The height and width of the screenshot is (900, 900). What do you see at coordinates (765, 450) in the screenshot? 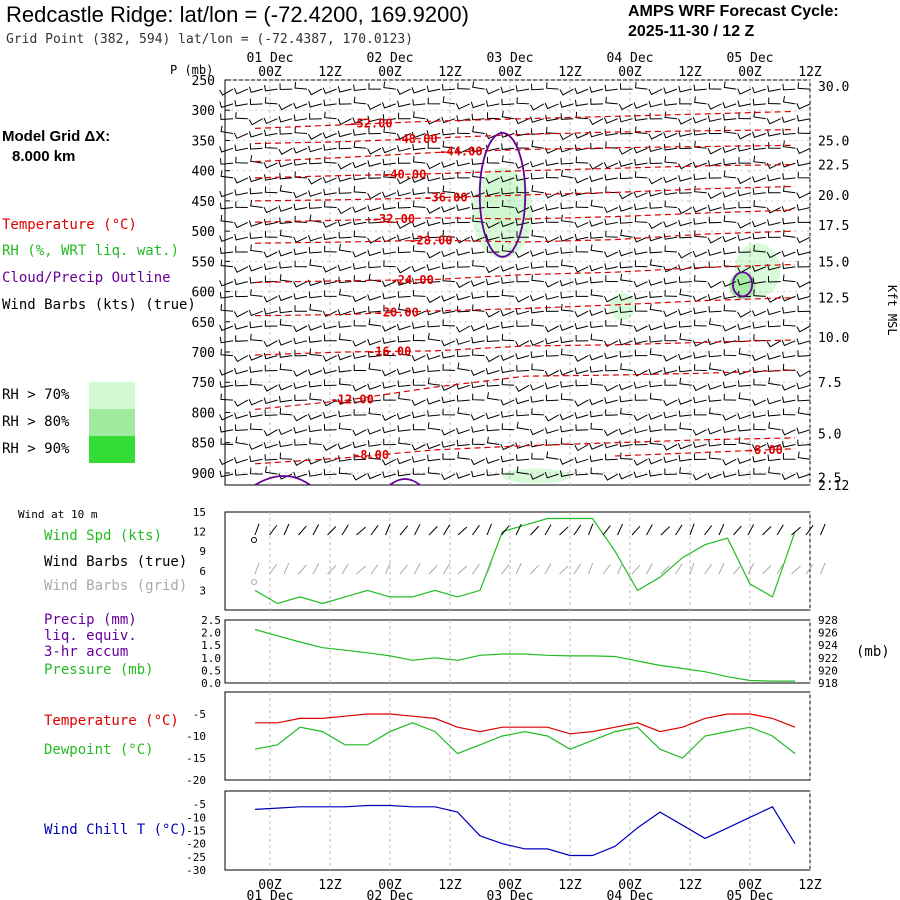
I see `temp-contour-label-12: -8.00` at bounding box center [765, 450].